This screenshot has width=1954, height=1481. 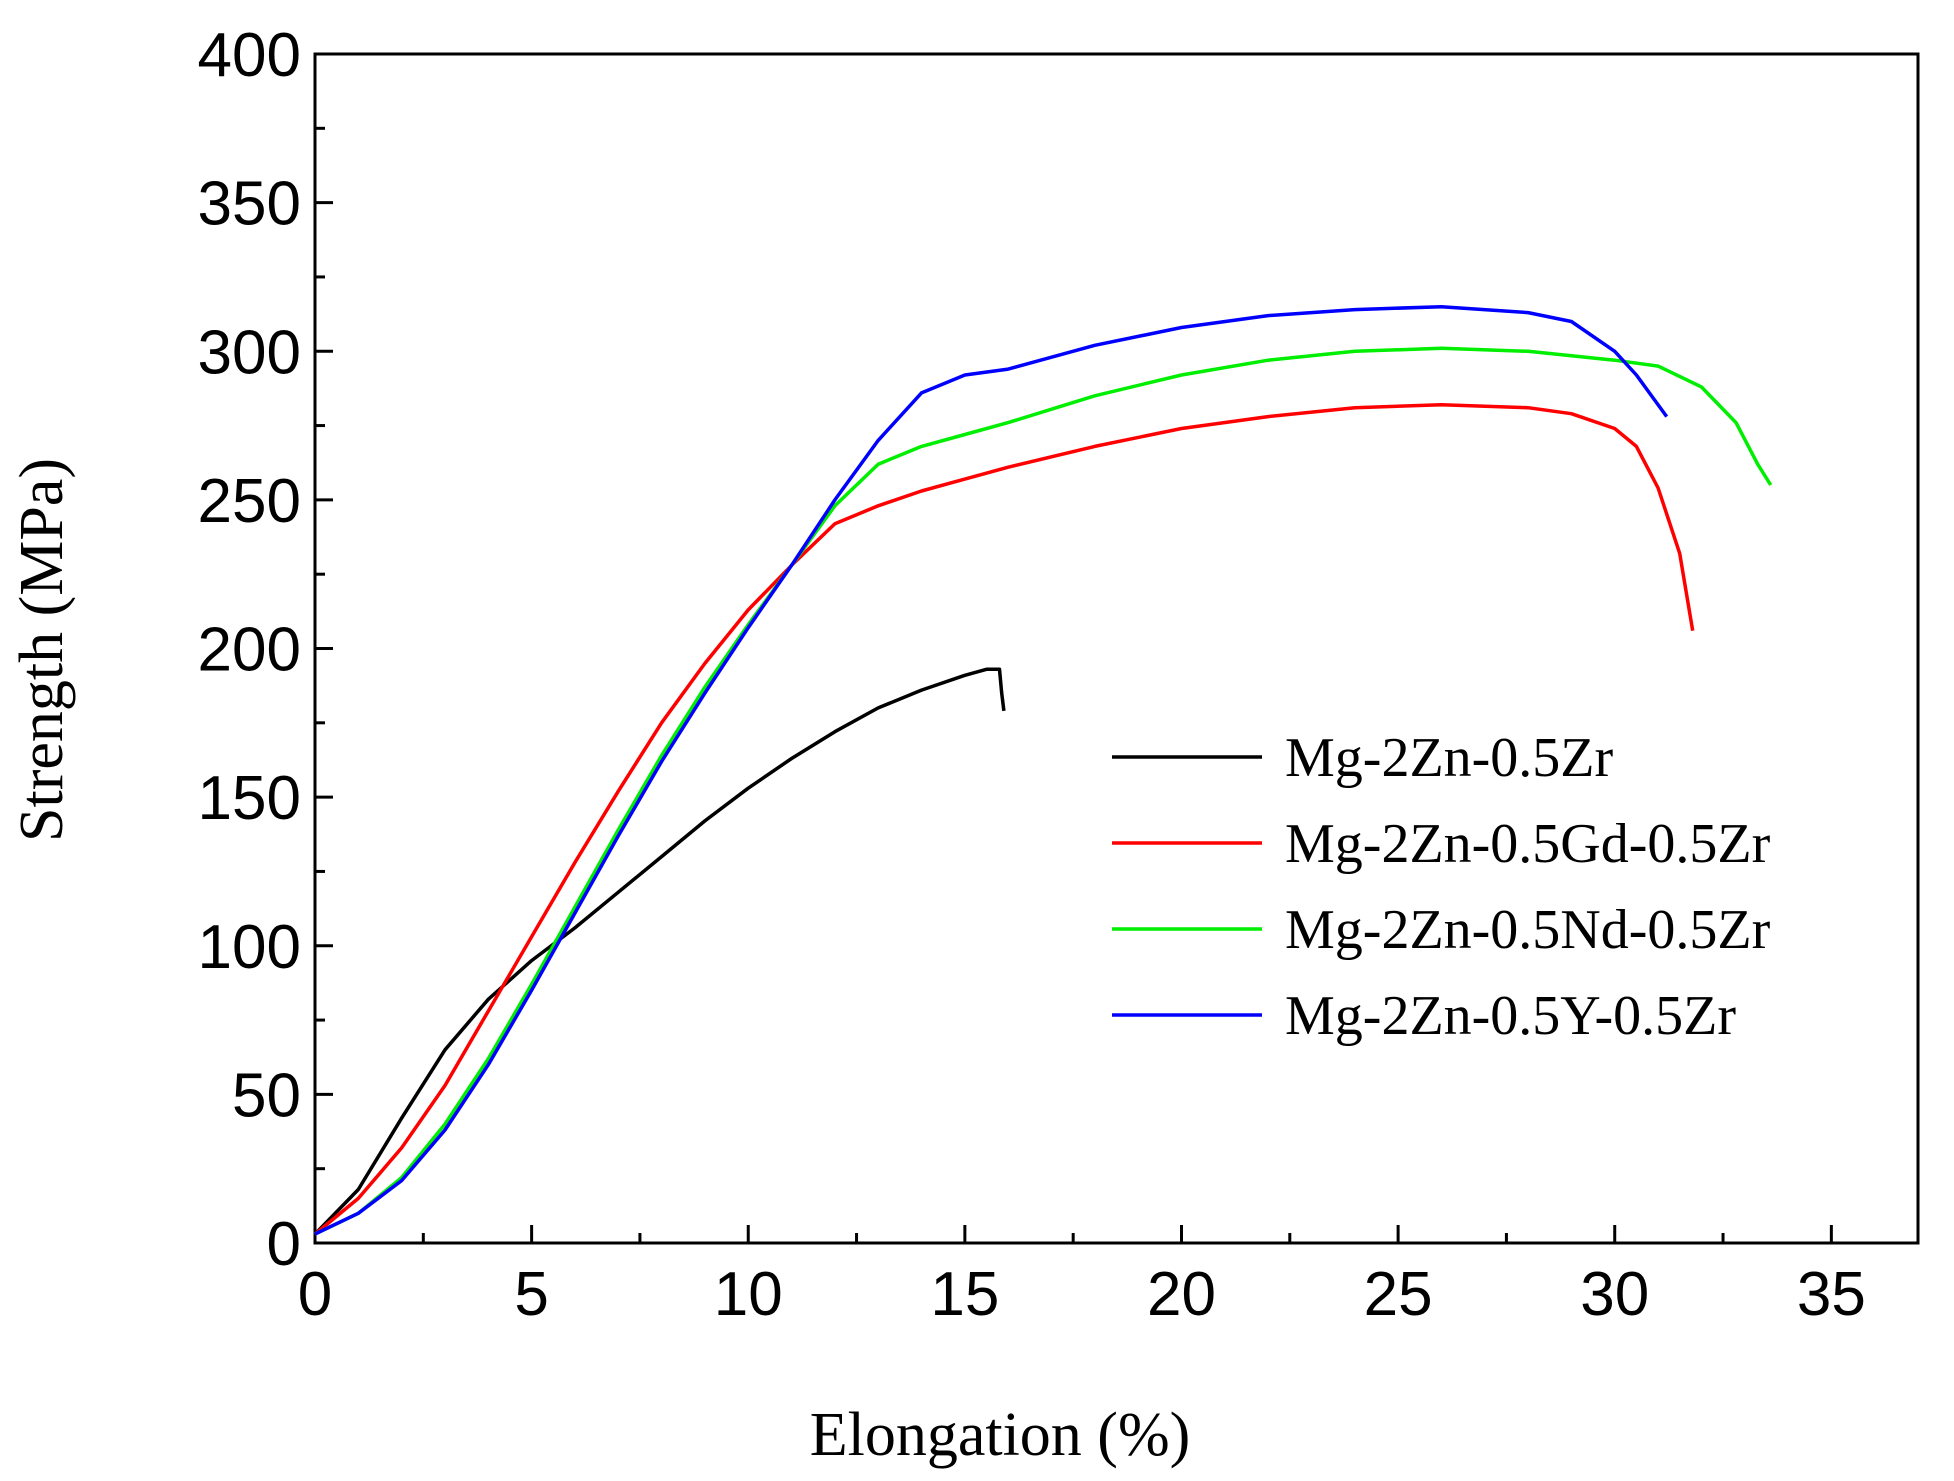 I want to click on x-tick-label: 35, so click(x=1831, y=1294).